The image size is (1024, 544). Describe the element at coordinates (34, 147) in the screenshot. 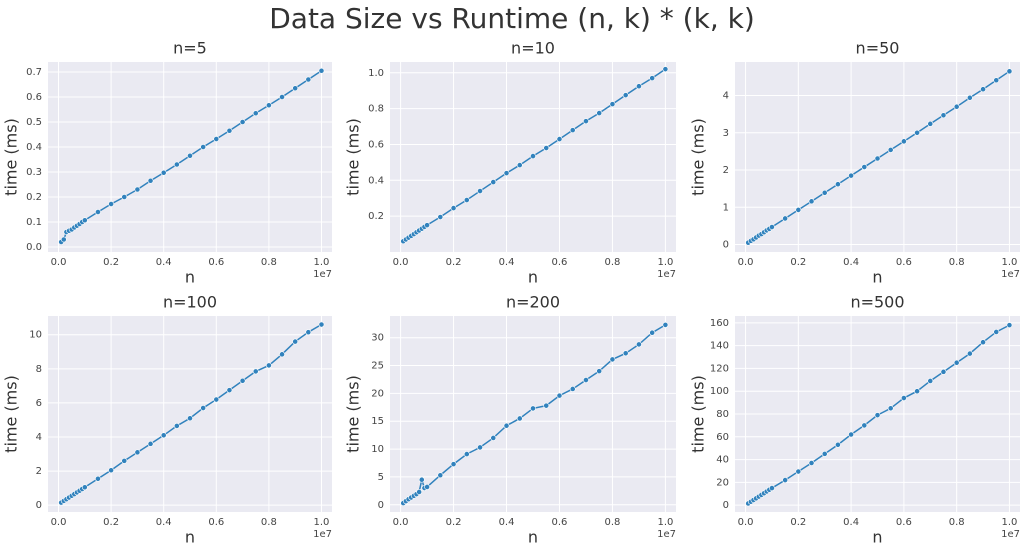

I see `y-tick-label: 0.4` at that location.